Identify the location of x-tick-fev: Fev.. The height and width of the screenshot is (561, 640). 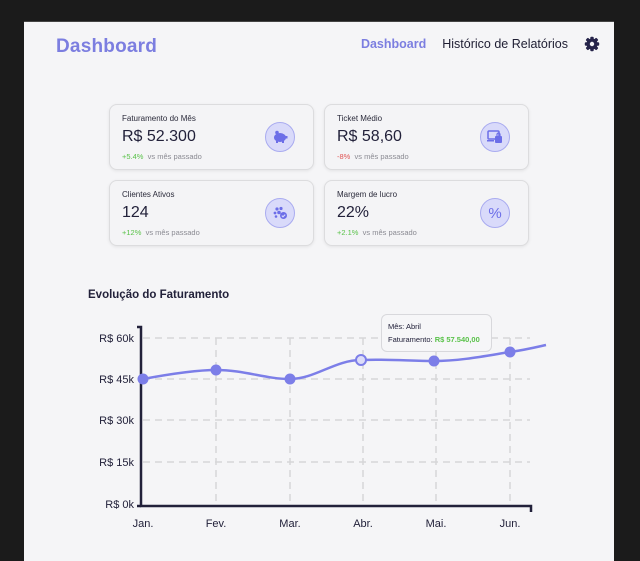
(216, 524).